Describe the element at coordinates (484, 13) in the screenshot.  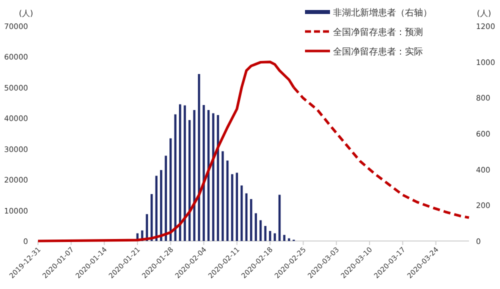
I see `y2-axis-title: (人)` at that location.